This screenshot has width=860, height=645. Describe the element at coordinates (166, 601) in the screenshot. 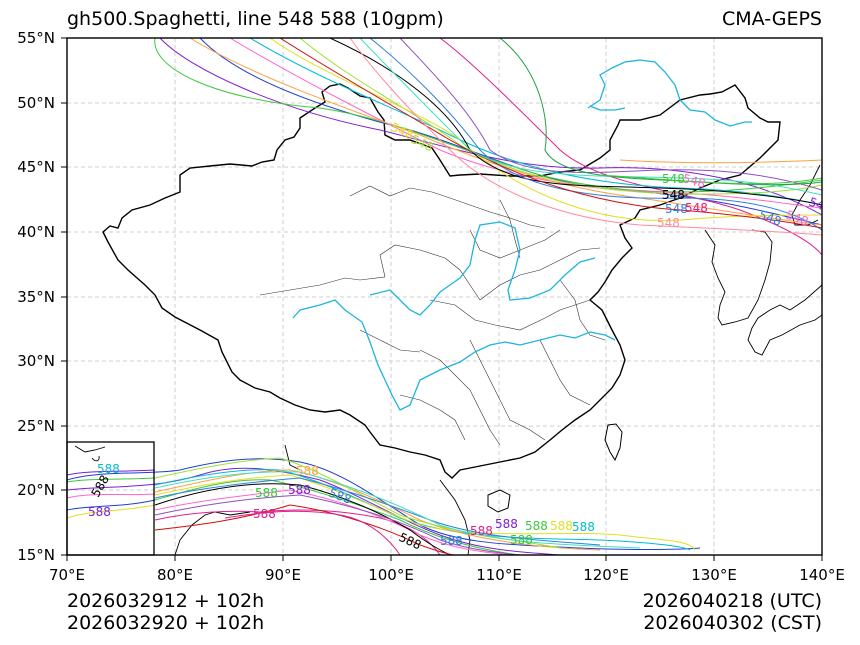

I see `init-time-1: 2026032912 + 102h` at that location.